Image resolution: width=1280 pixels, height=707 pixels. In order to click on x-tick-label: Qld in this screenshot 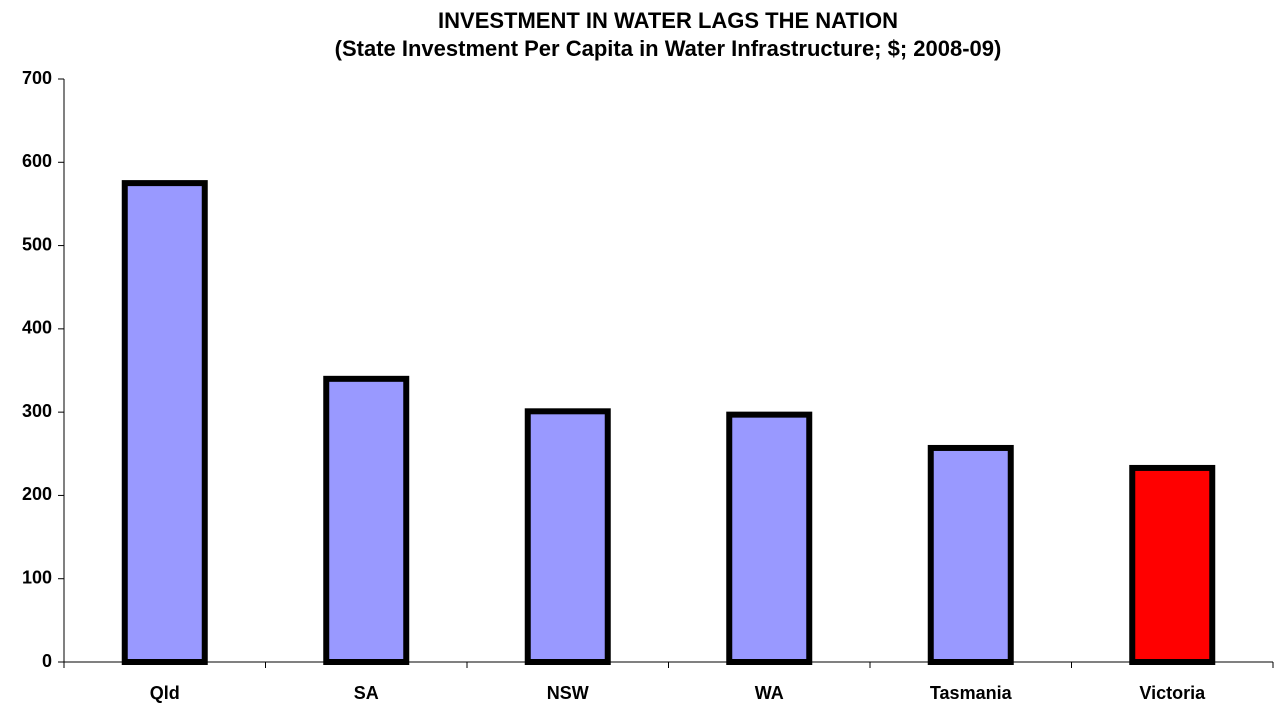, I will do `click(165, 693)`.